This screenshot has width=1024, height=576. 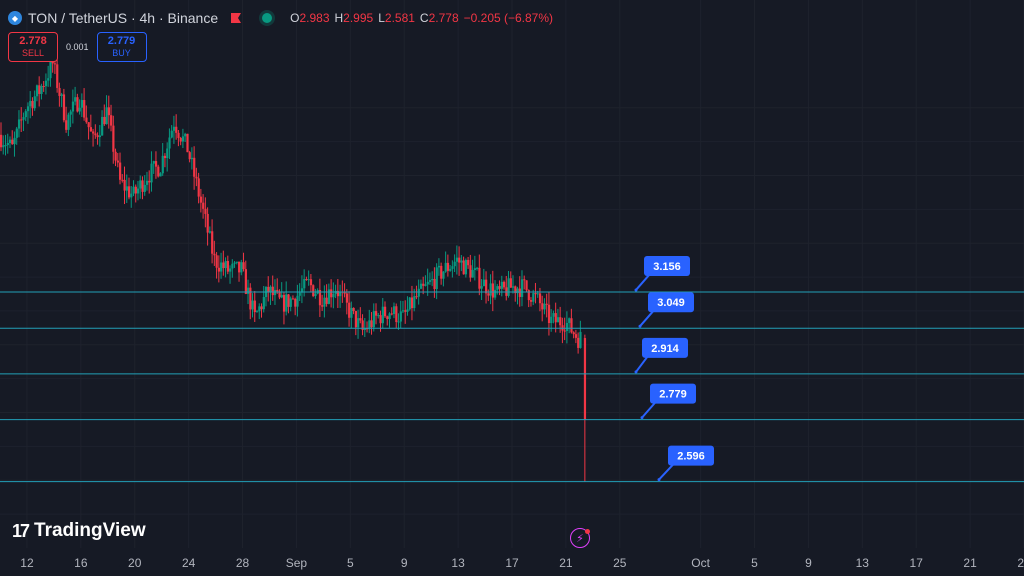 What do you see at coordinates (512, 402) in the screenshot?
I see `level-line: 2.779` at bounding box center [512, 402].